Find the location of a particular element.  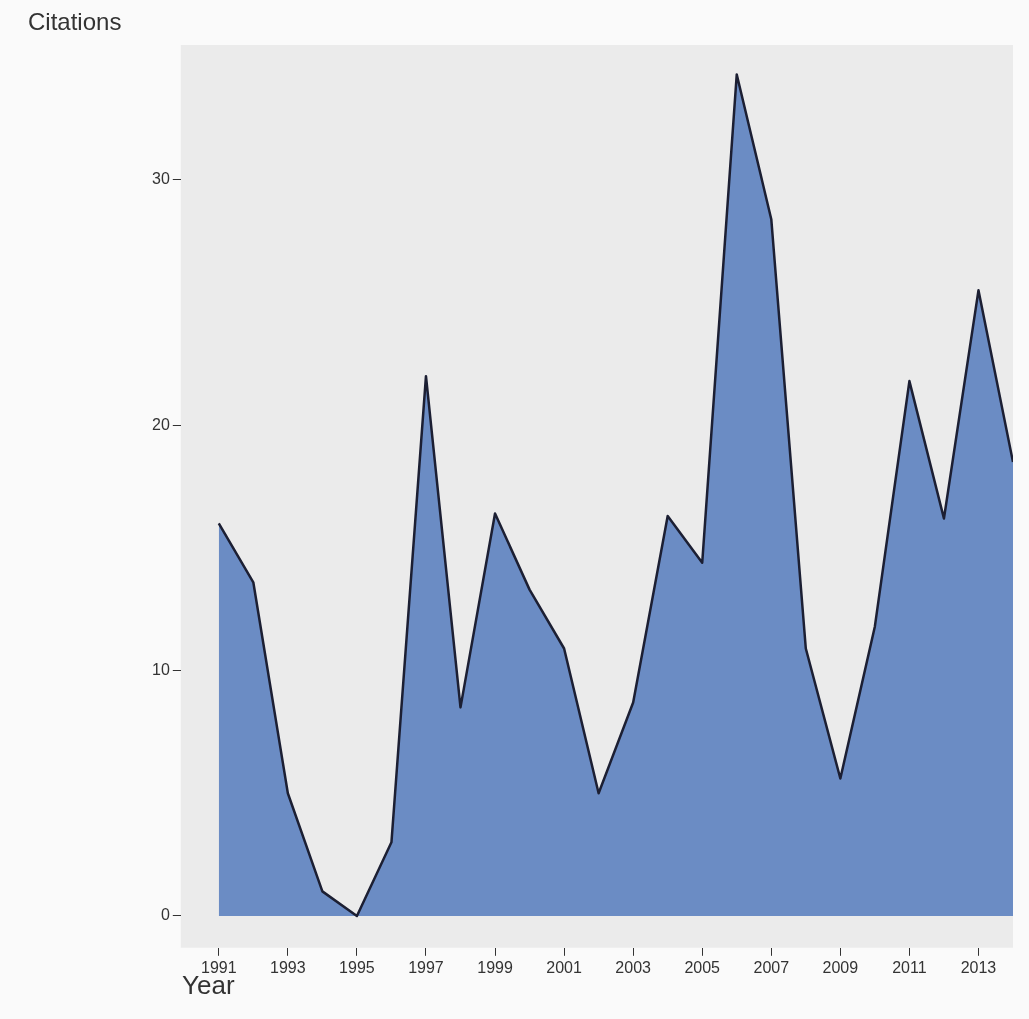

x-tick-label: 2009 is located at coordinates (840, 967).